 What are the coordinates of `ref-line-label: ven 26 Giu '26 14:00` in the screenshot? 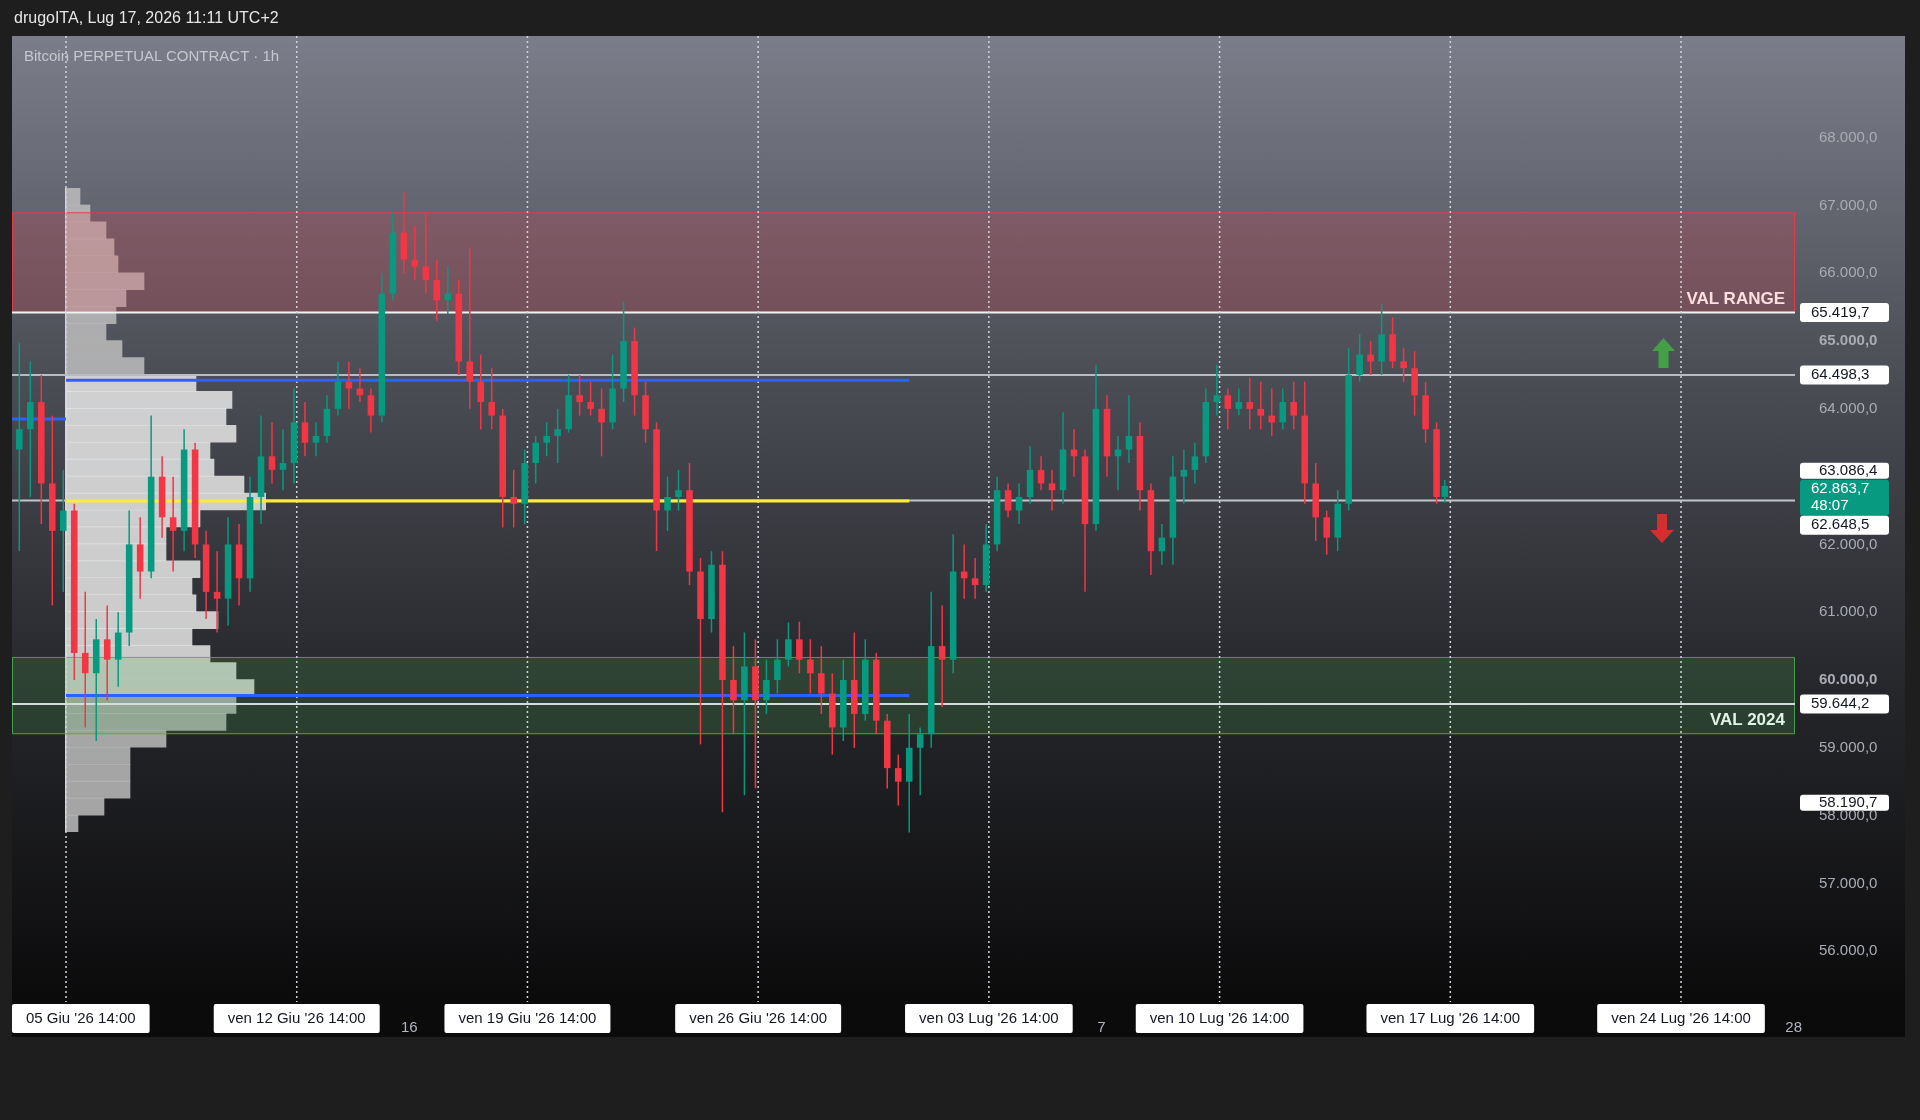 It's located at (758, 1018).